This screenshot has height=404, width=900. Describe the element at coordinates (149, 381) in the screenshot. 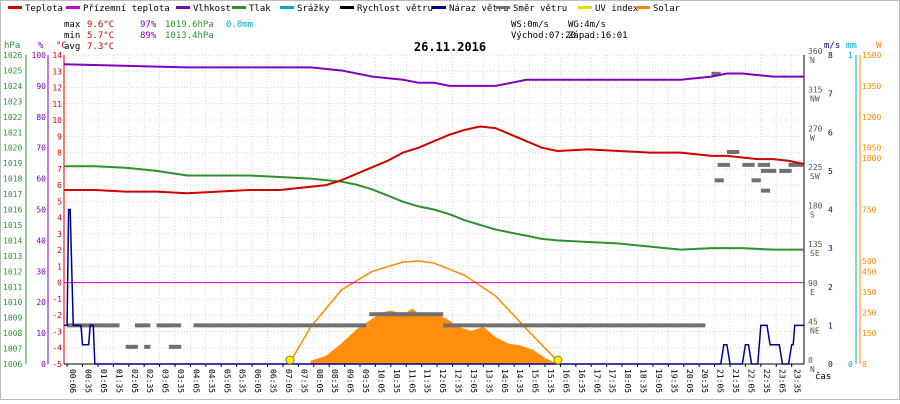

I see `x-tick-label-5: 02:35` at that location.